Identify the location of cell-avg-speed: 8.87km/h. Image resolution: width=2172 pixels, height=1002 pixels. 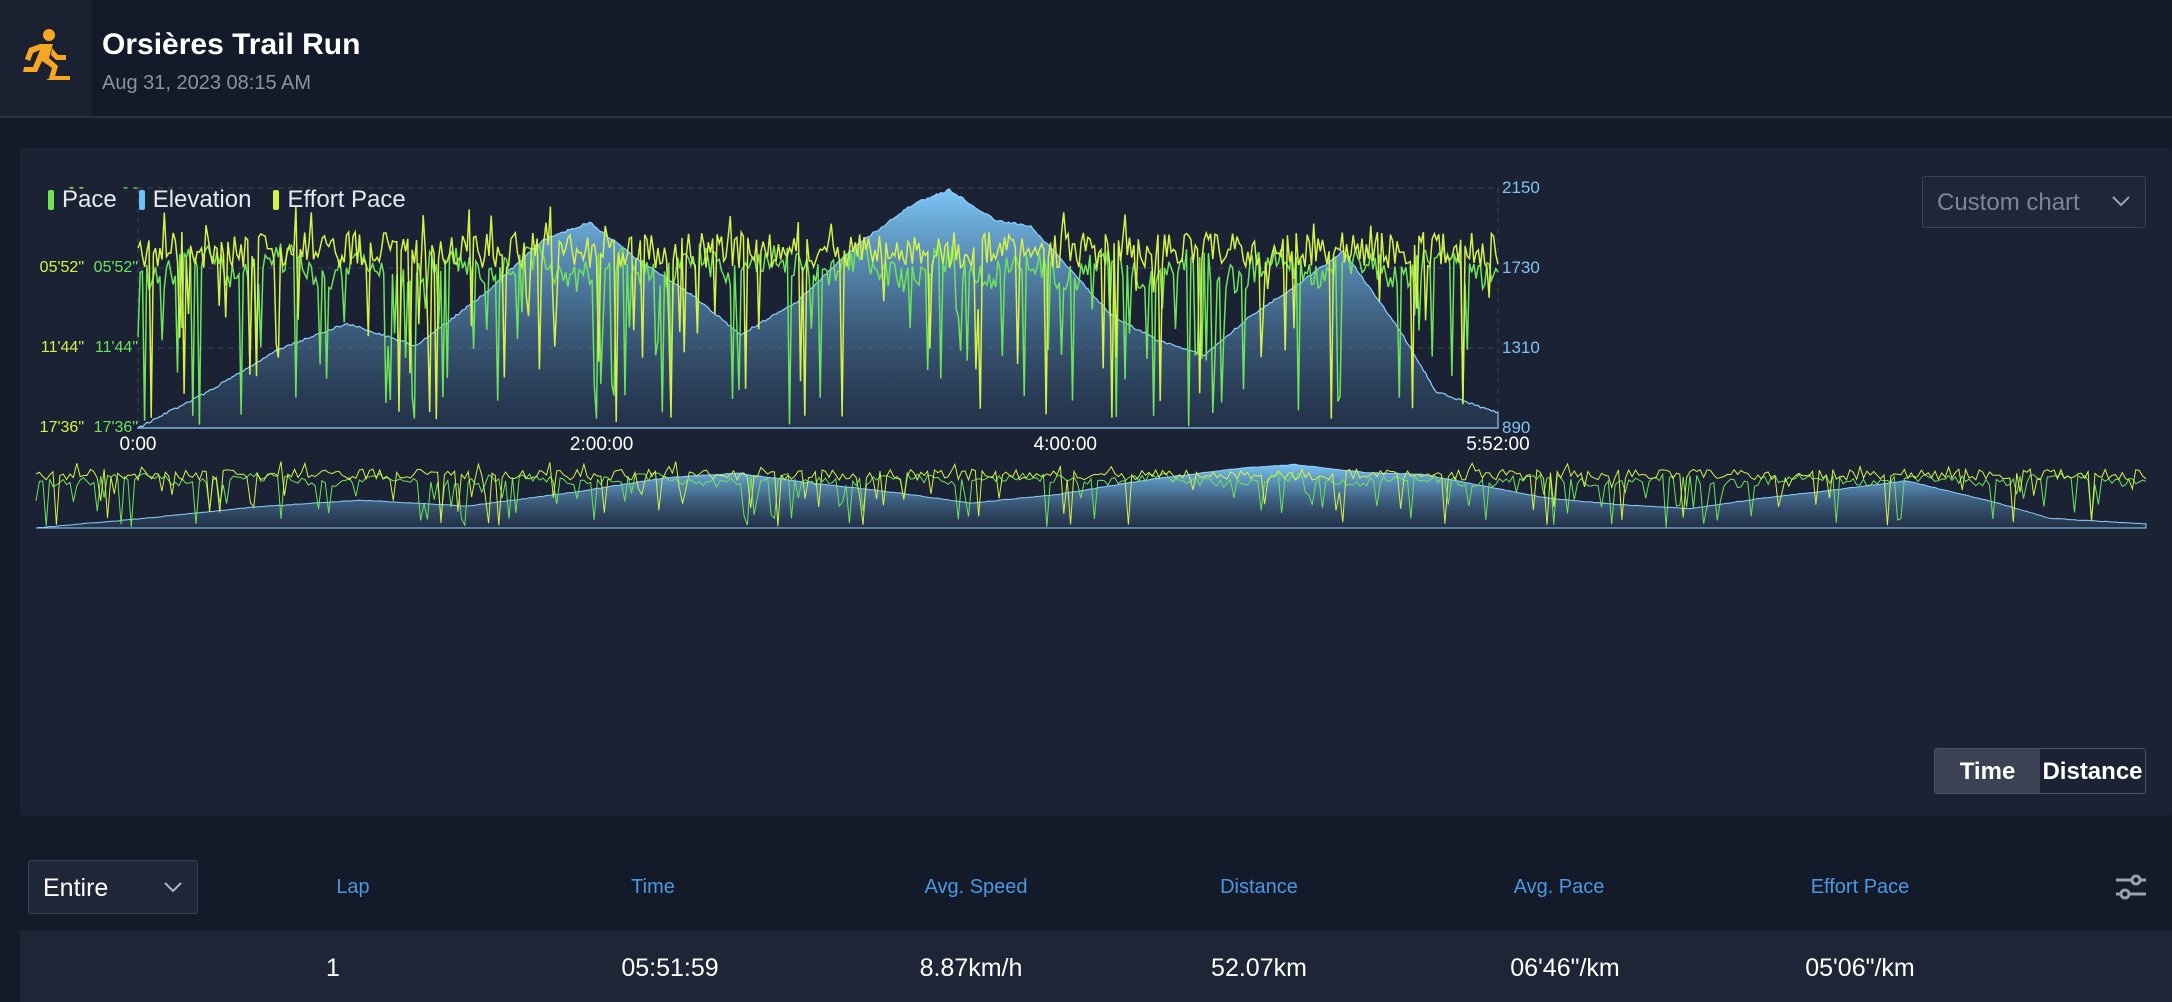
(971, 968).